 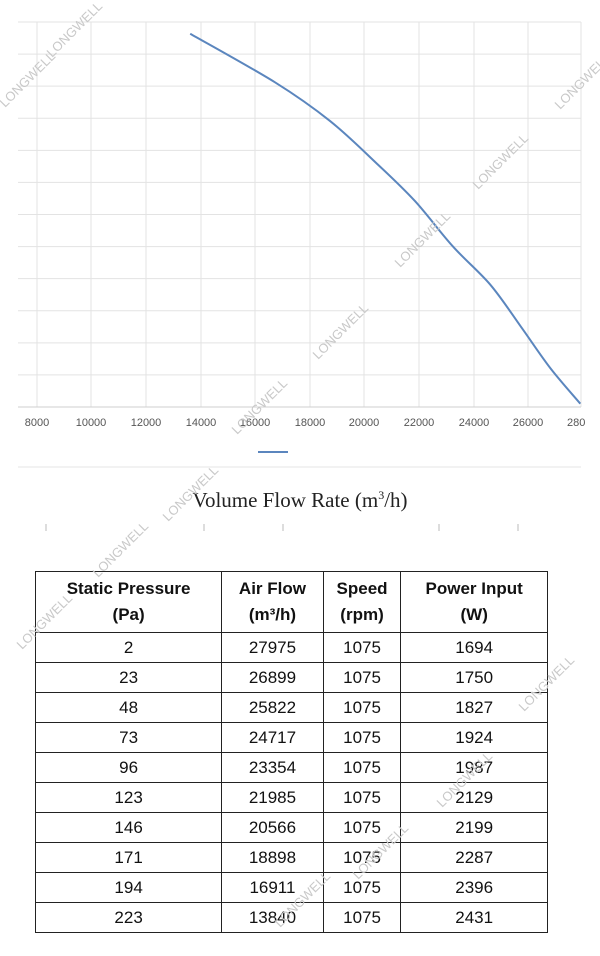 What do you see at coordinates (128, 797) in the screenshot?
I see `table-cell: 123` at bounding box center [128, 797].